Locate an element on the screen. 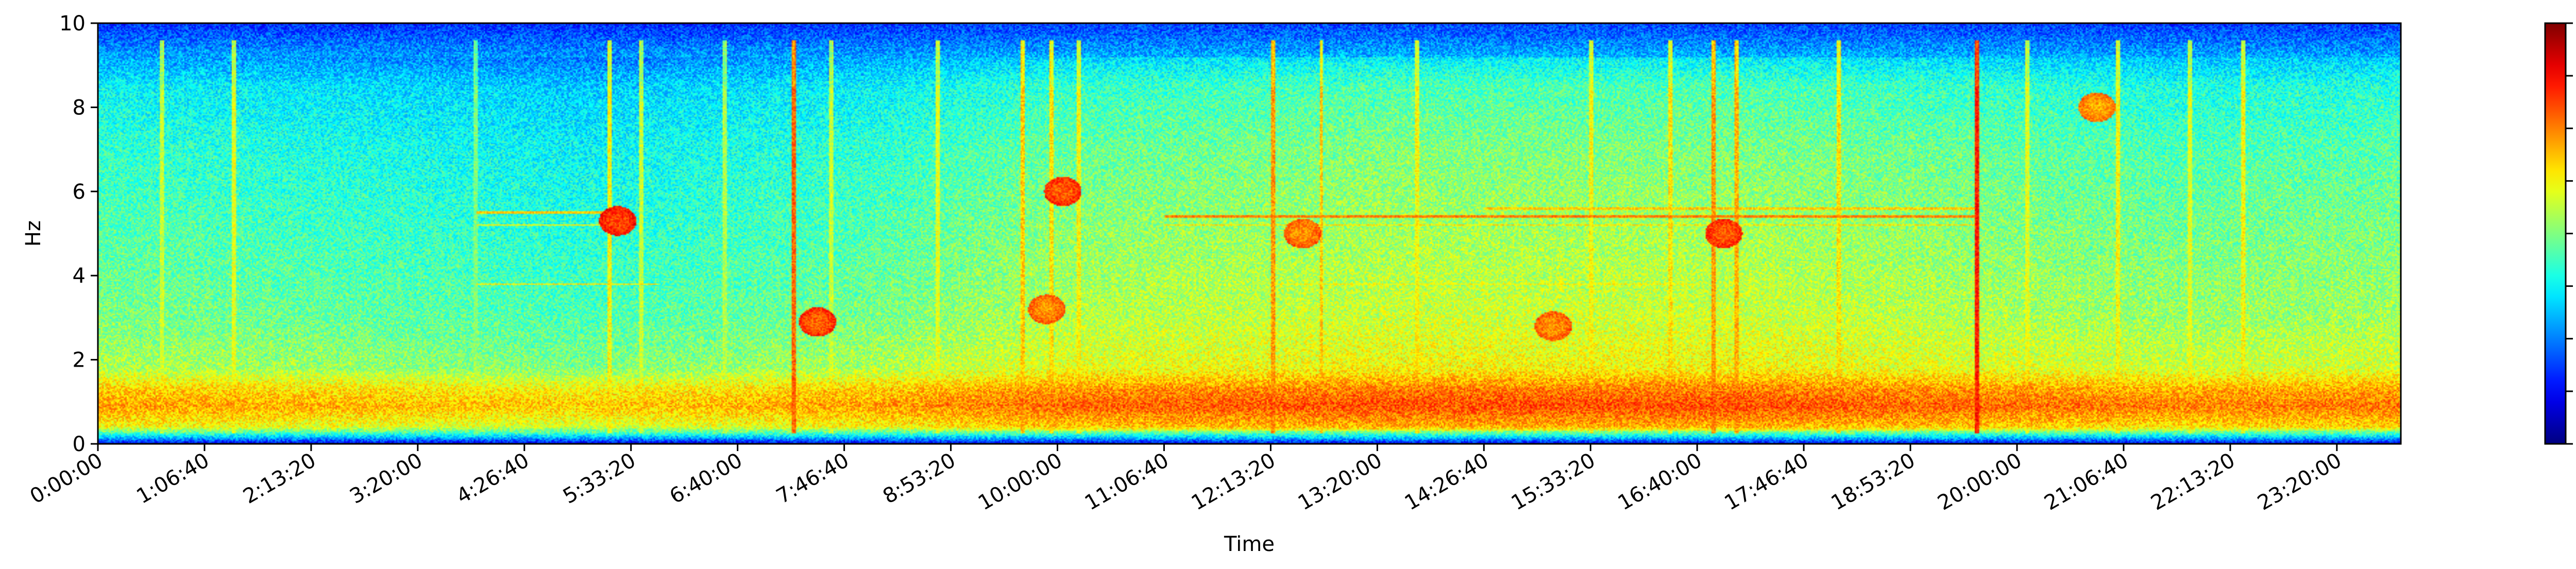 The width and height of the screenshot is (2576, 569). y-tick-label: 10 is located at coordinates (72, 24).